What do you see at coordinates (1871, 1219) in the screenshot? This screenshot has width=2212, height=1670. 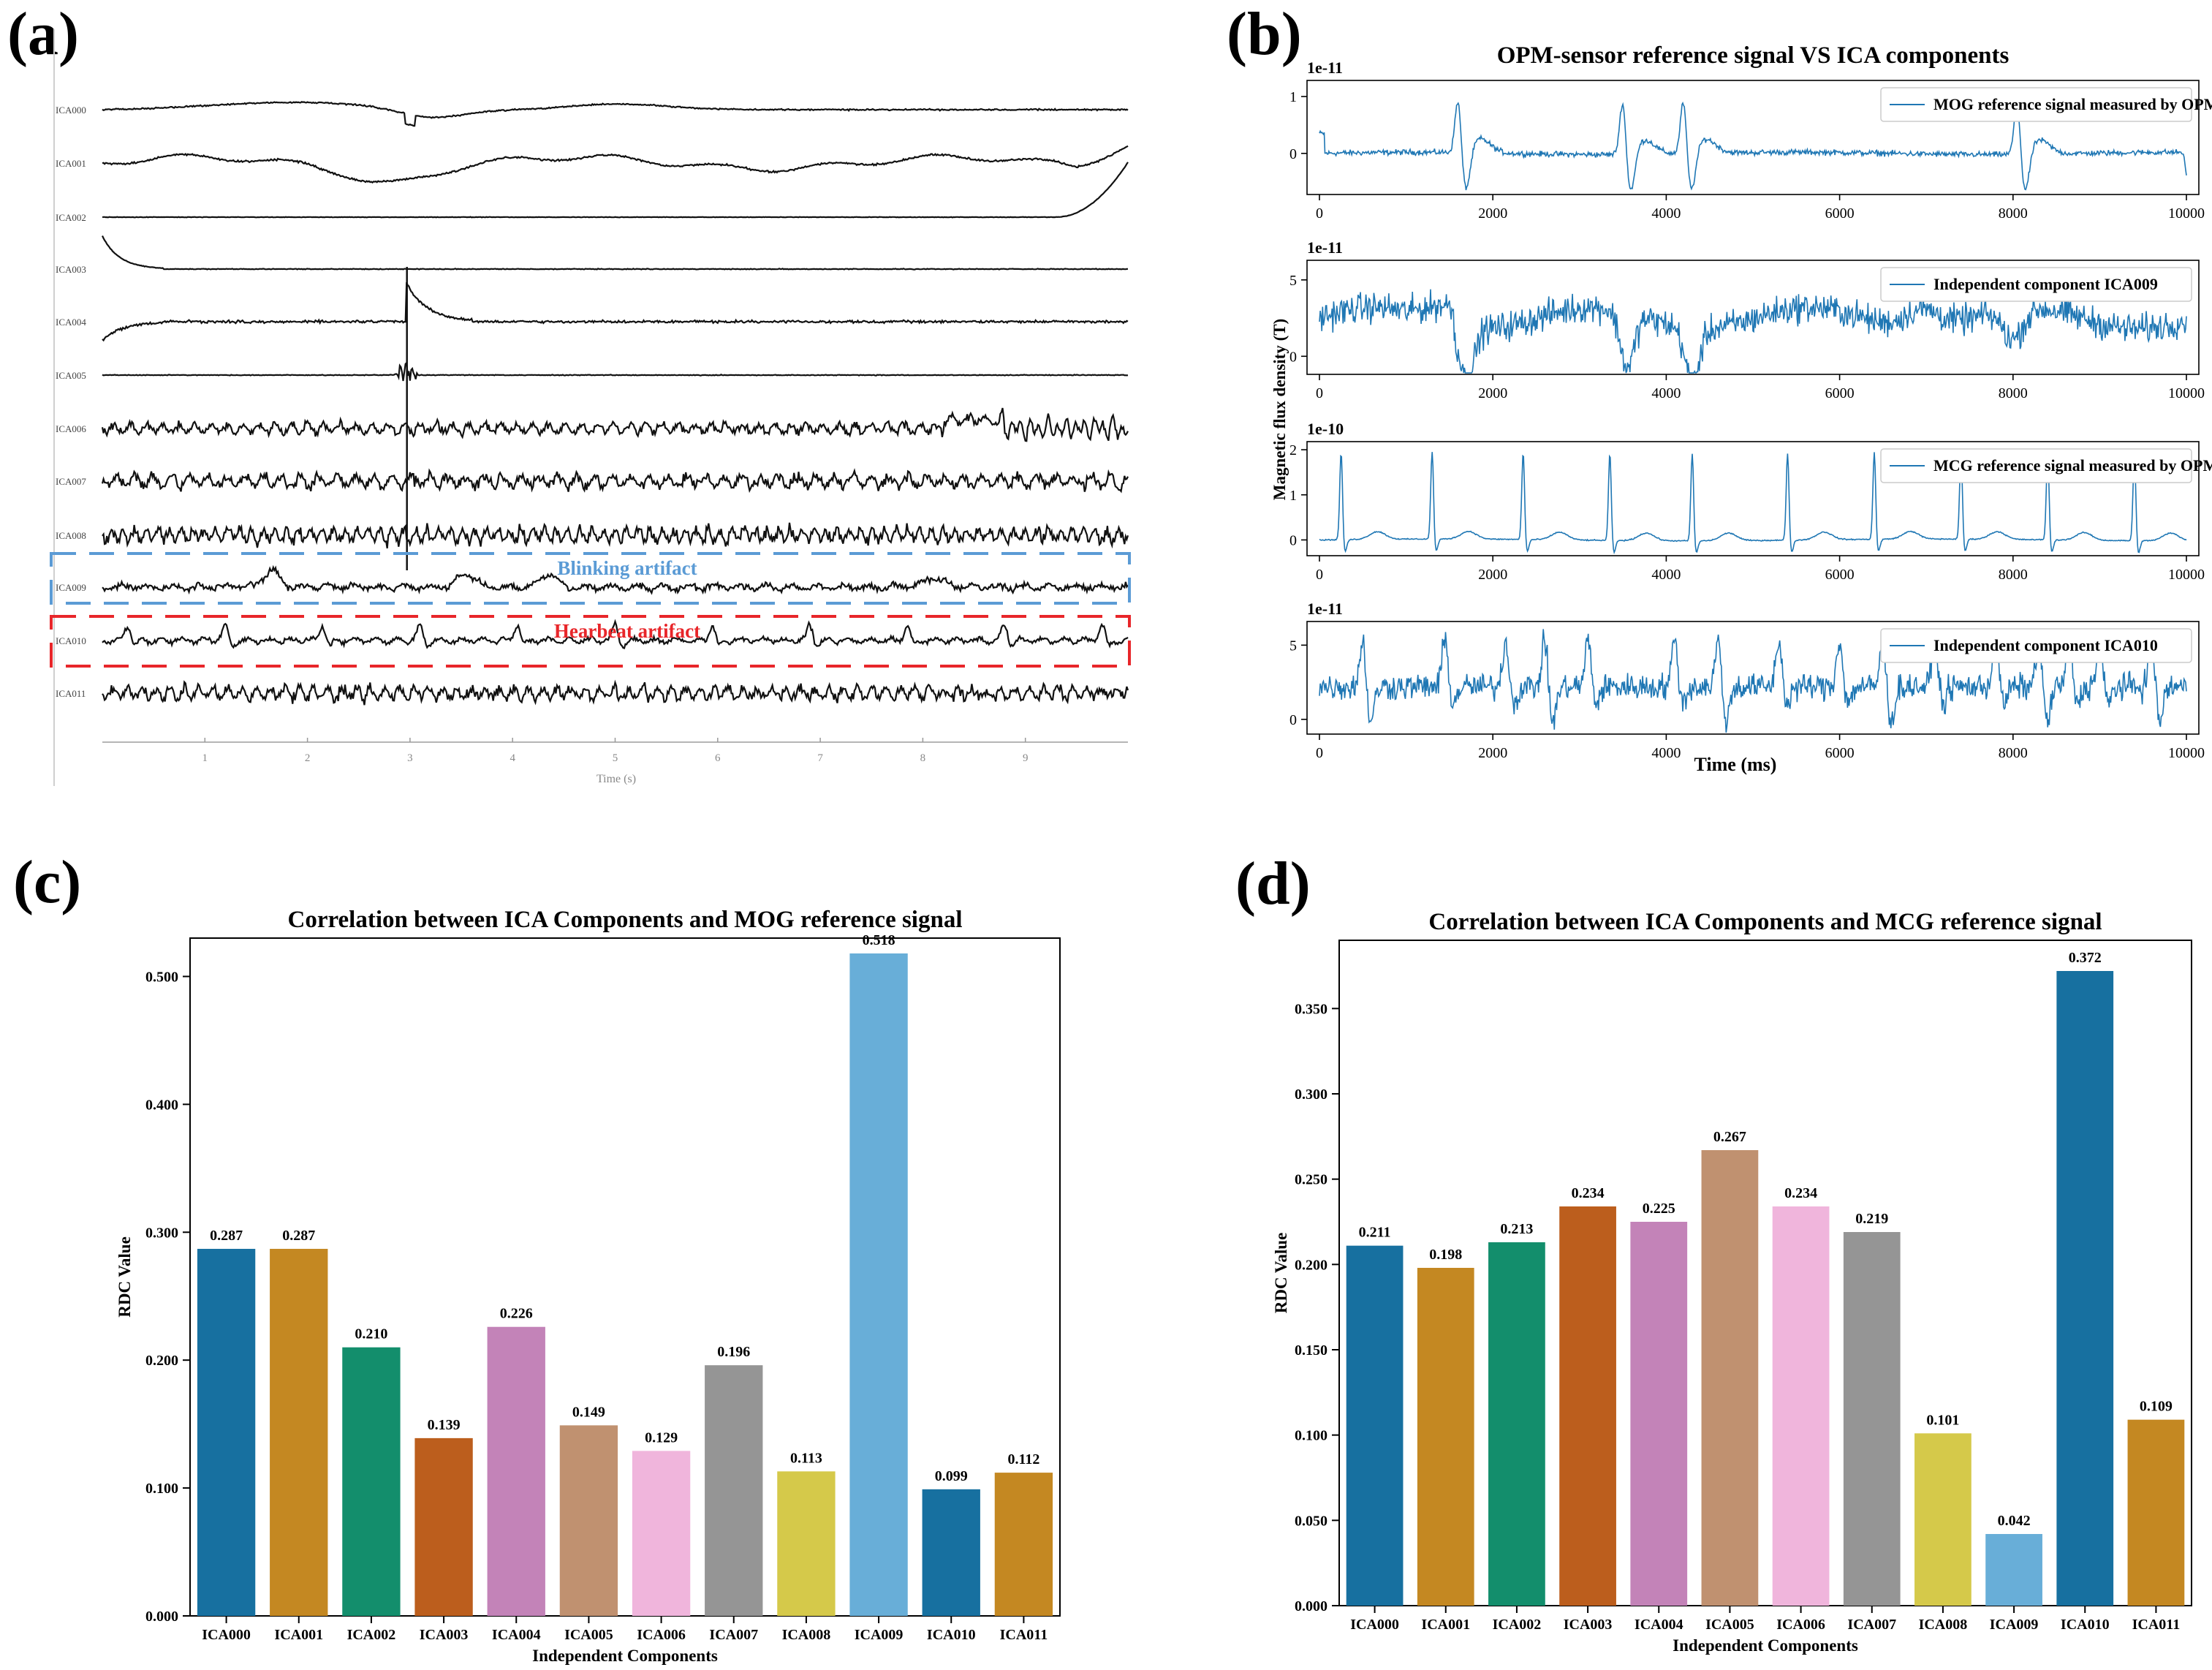 I see `bar-value-label: 0.219` at bounding box center [1871, 1219].